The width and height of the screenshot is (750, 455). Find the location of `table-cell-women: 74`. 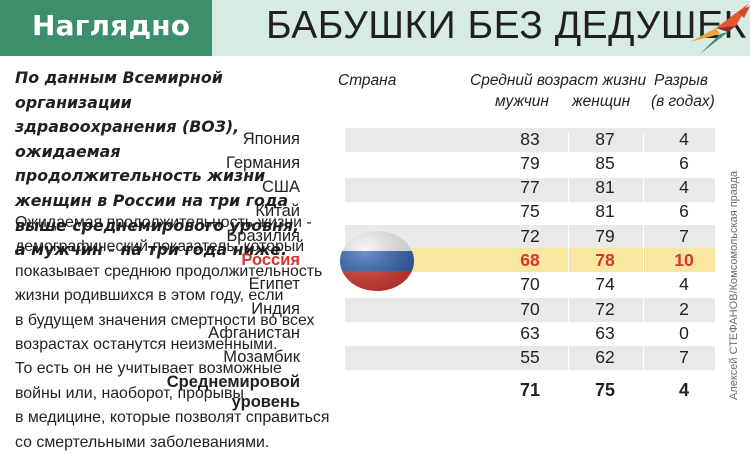

table-cell-women: 74 is located at coordinates (605, 284).